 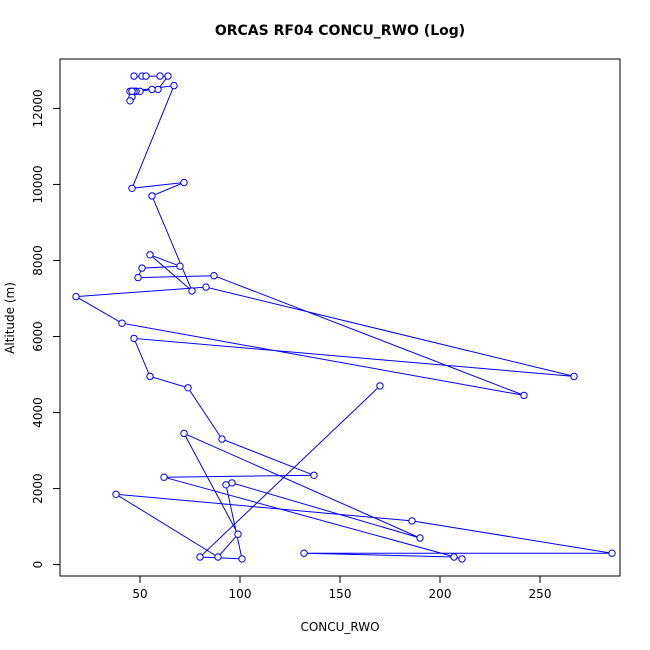 What do you see at coordinates (46, 329) in the screenshot?
I see `y-axis: 0 2000 4000 6000 8000 10000 12000` at bounding box center [46, 329].